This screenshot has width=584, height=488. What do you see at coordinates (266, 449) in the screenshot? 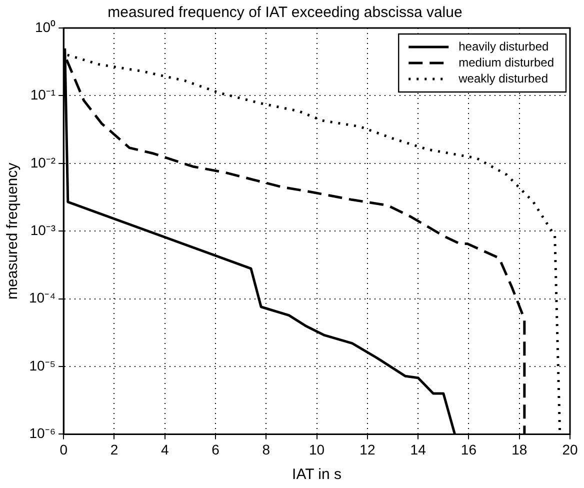
I see `x-tick-label: 8` at bounding box center [266, 449].